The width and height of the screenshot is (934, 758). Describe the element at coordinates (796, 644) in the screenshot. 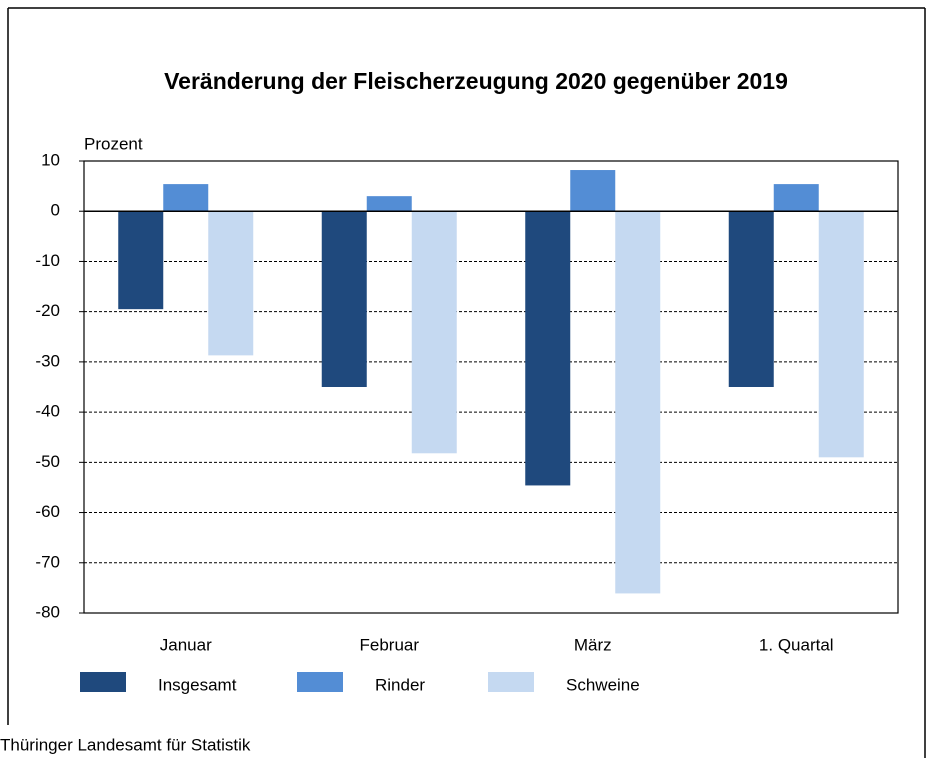

I see `x-tick-label: 1. Quartal` at that location.